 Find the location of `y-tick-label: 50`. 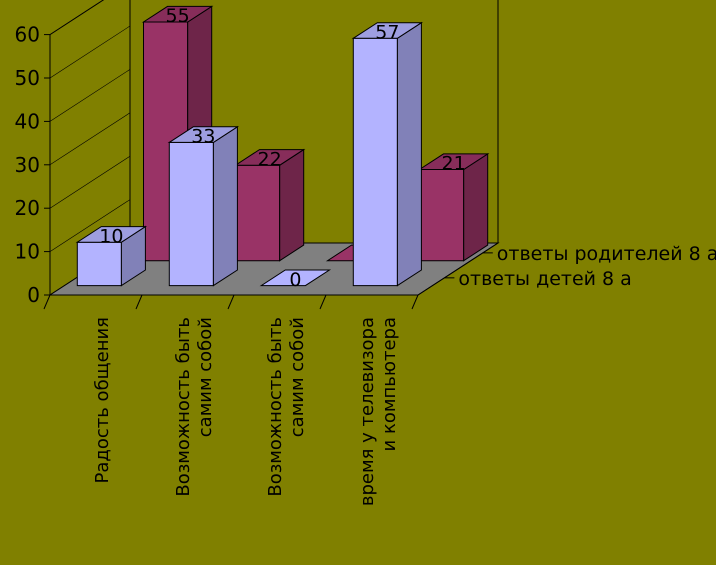

y-tick-label: 50 is located at coordinates (27, 78).